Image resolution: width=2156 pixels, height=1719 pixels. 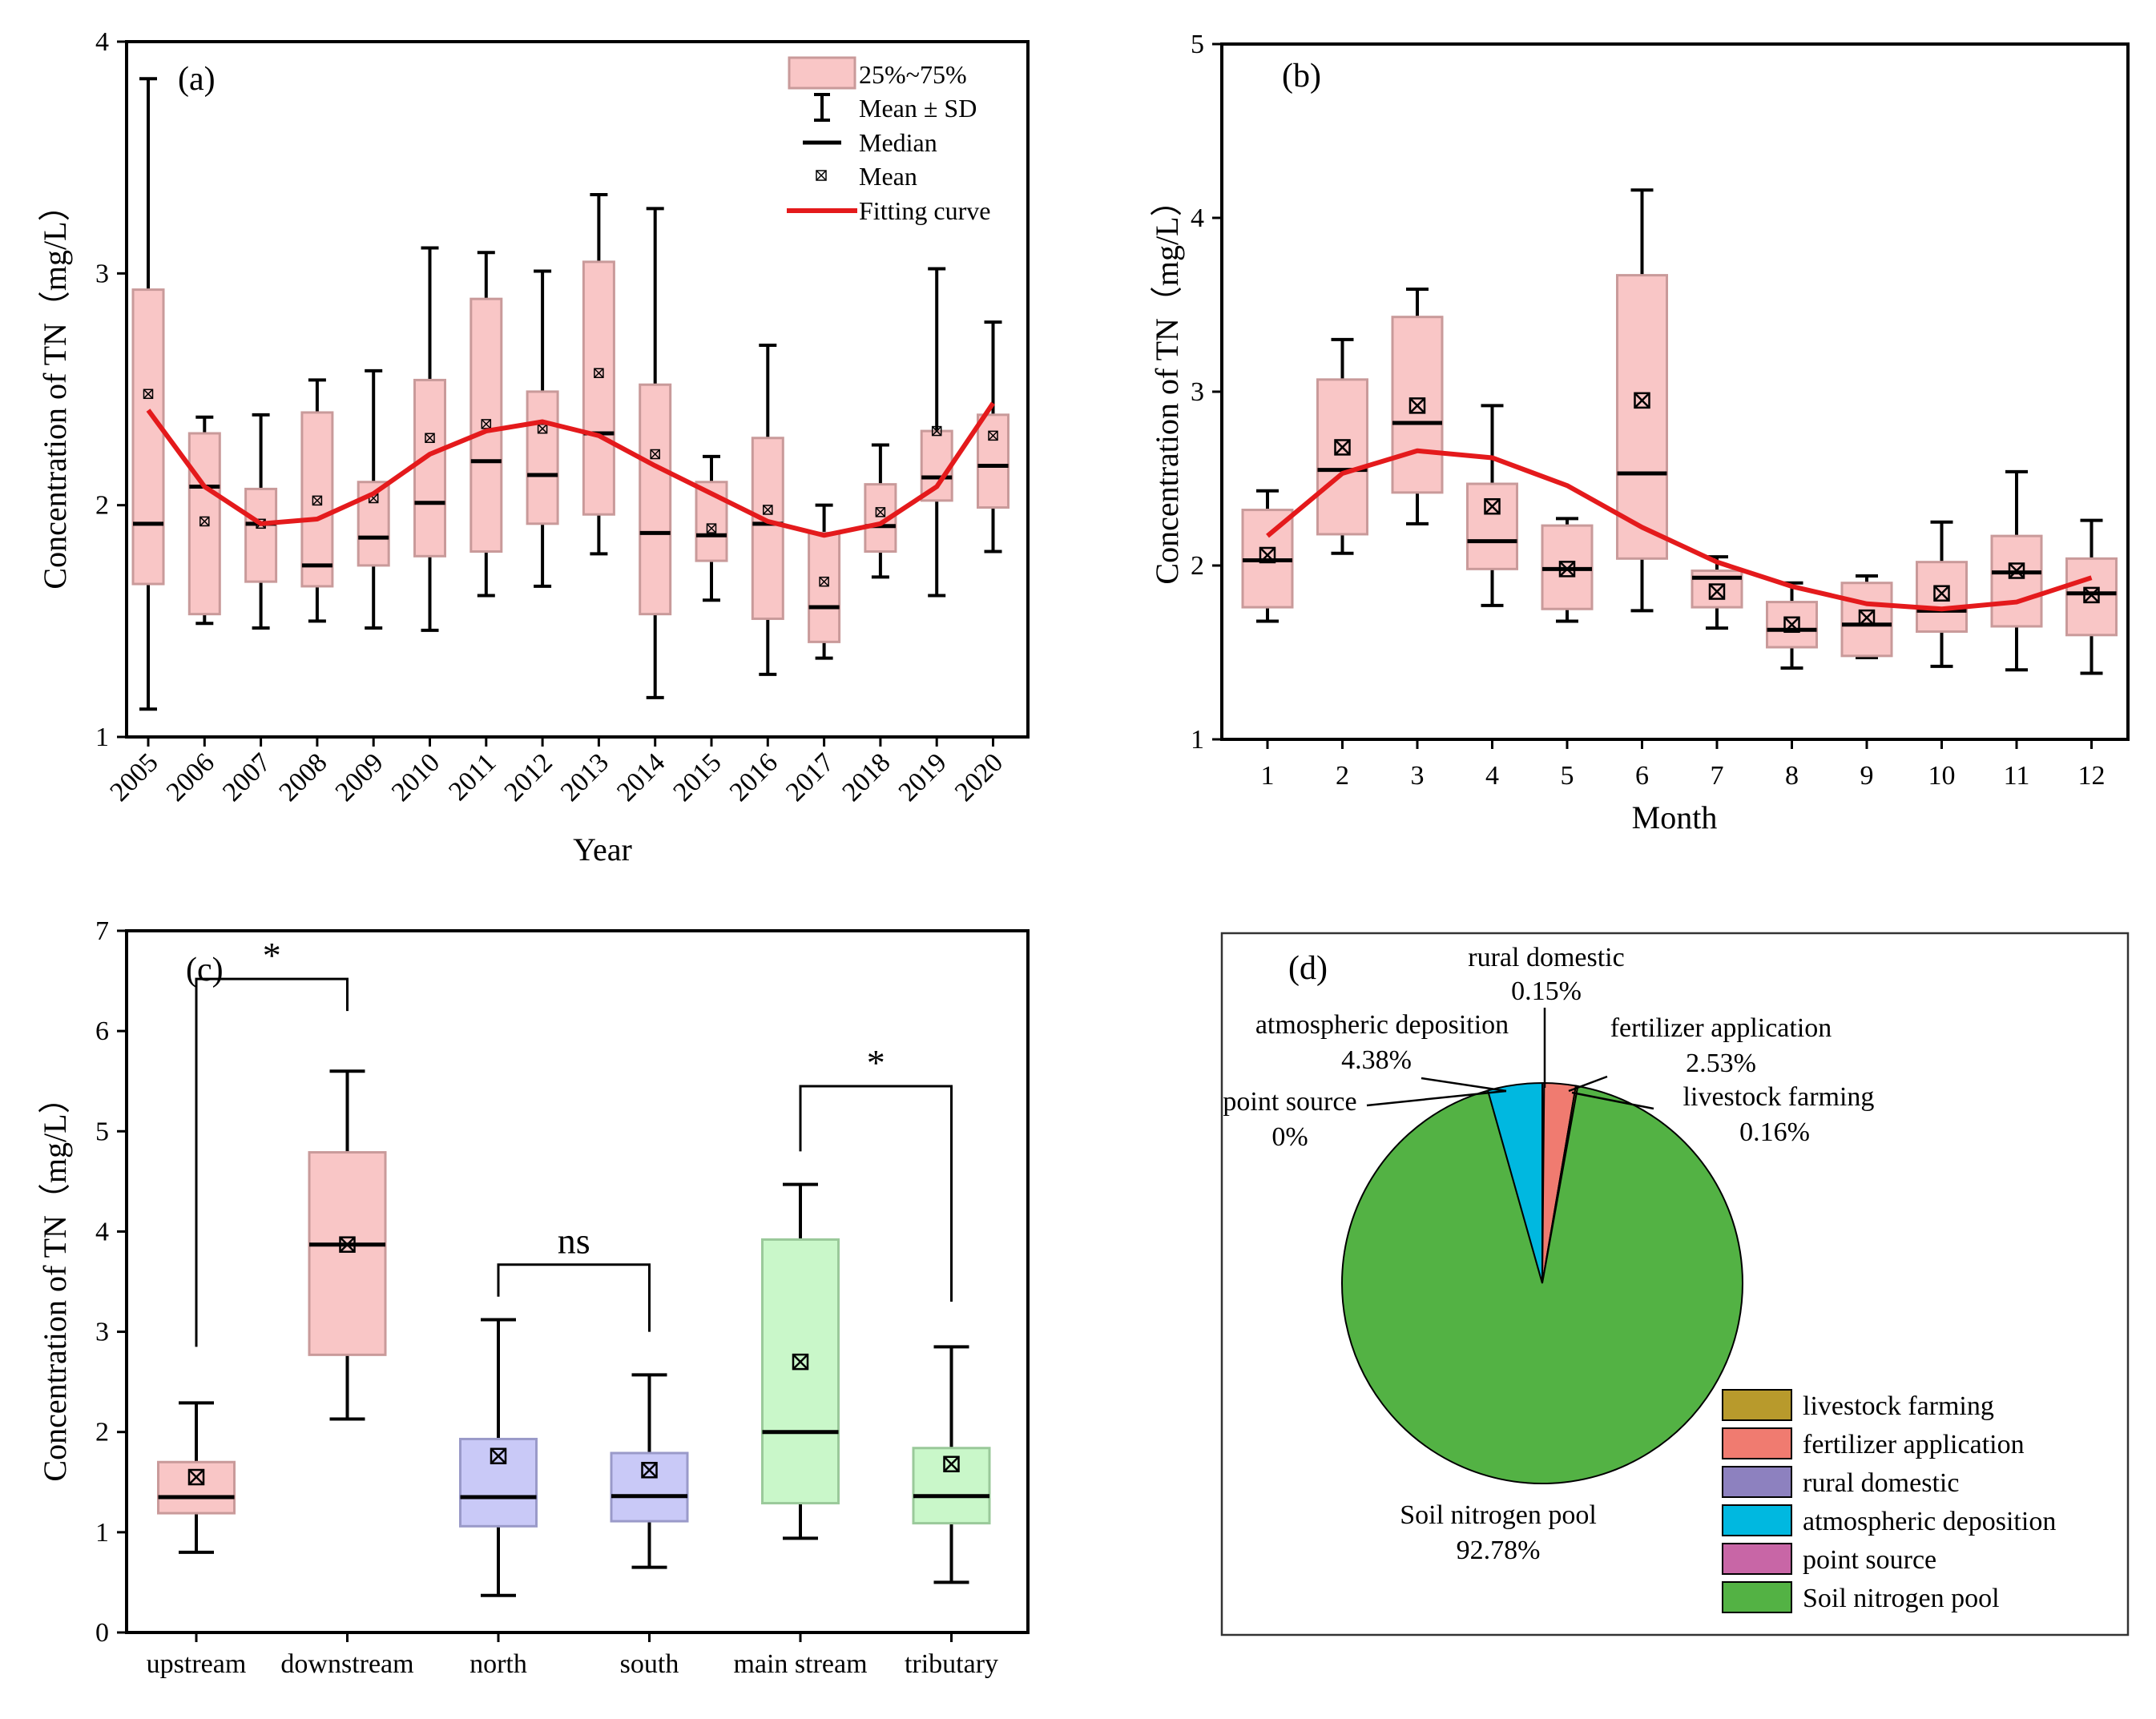 I want to click on legend-label: Soil nitrogen pool, so click(x=1902, y=1599).